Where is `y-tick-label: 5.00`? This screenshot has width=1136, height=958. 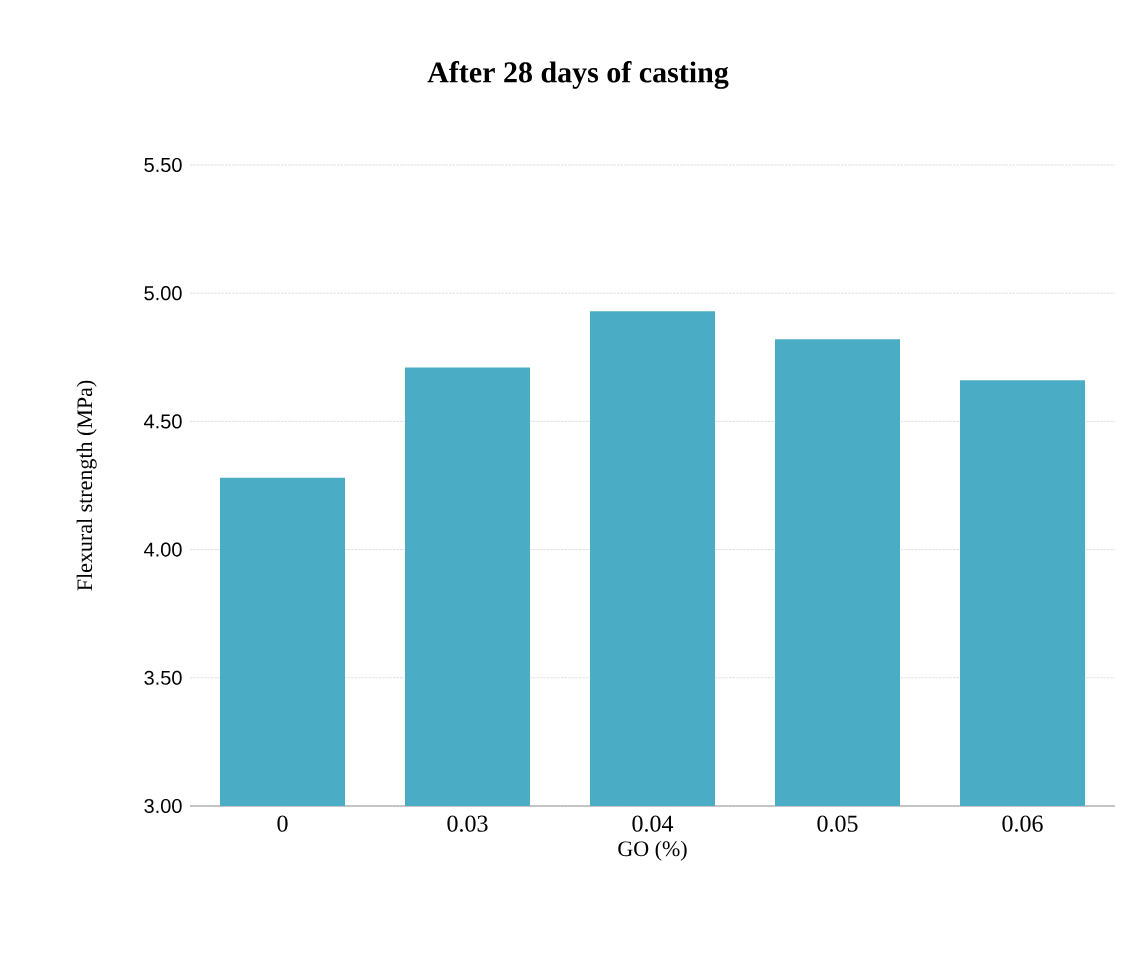 y-tick-label: 5.00 is located at coordinates (163, 293).